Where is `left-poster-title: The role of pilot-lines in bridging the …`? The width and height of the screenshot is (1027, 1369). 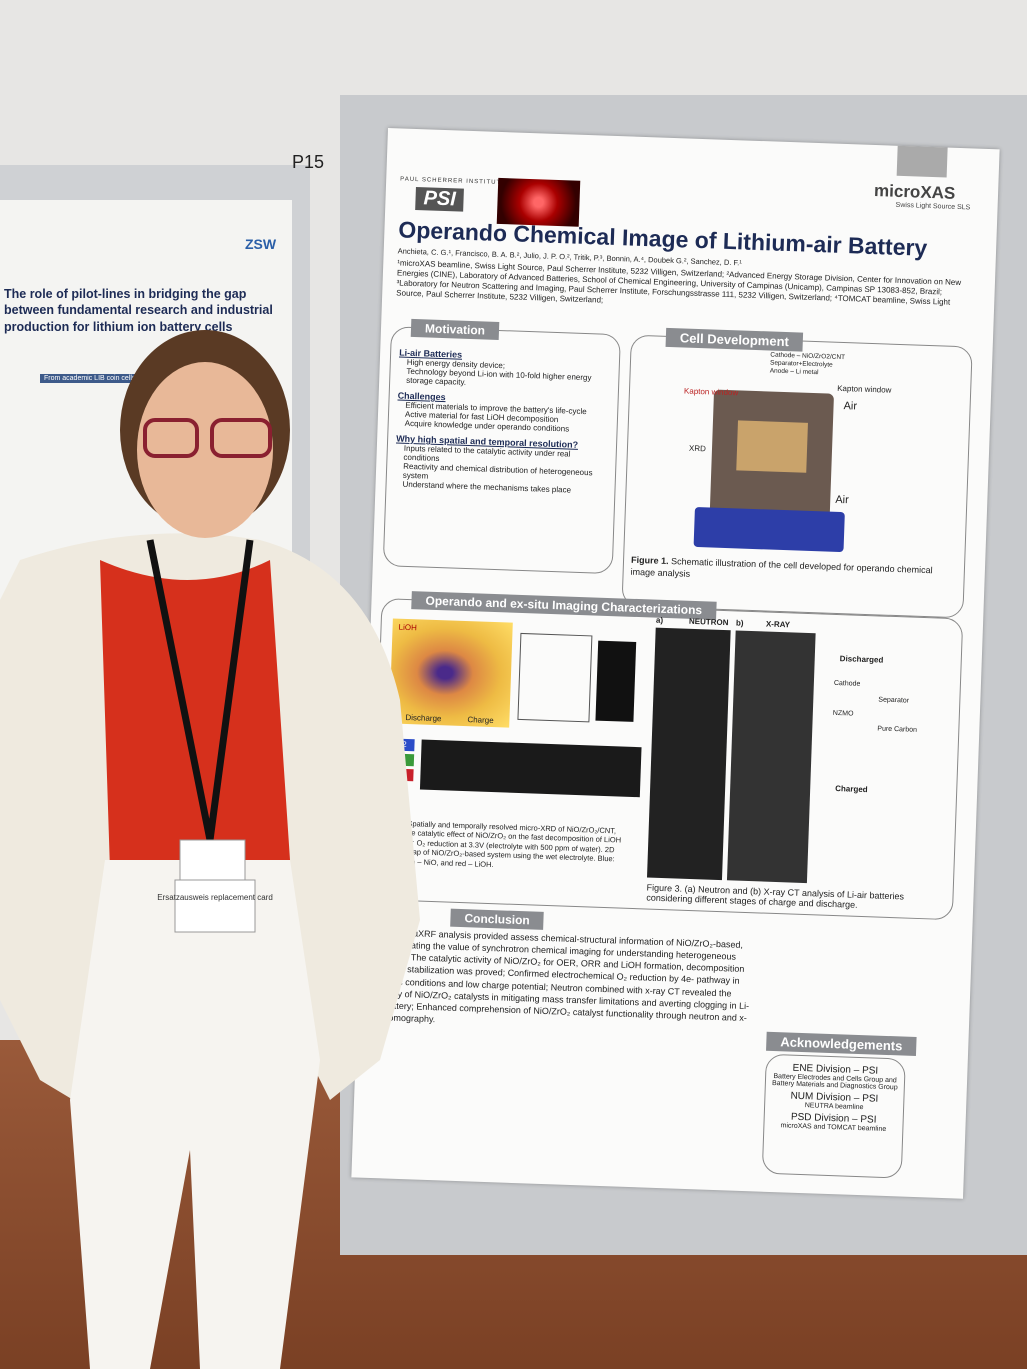 left-poster-title: The role of pilot-lines in bridging the … is located at coordinates (138, 310).